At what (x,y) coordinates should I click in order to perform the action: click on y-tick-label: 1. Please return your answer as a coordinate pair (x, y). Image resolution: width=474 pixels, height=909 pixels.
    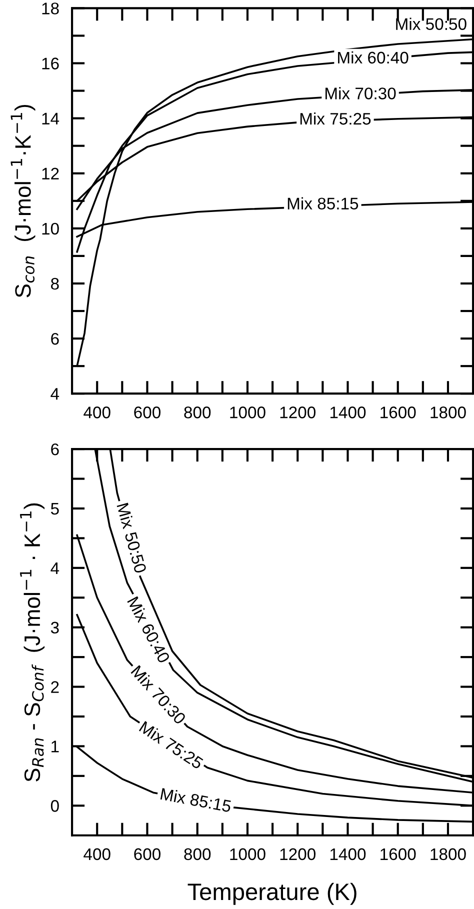
    Looking at the image, I should click on (55, 746).